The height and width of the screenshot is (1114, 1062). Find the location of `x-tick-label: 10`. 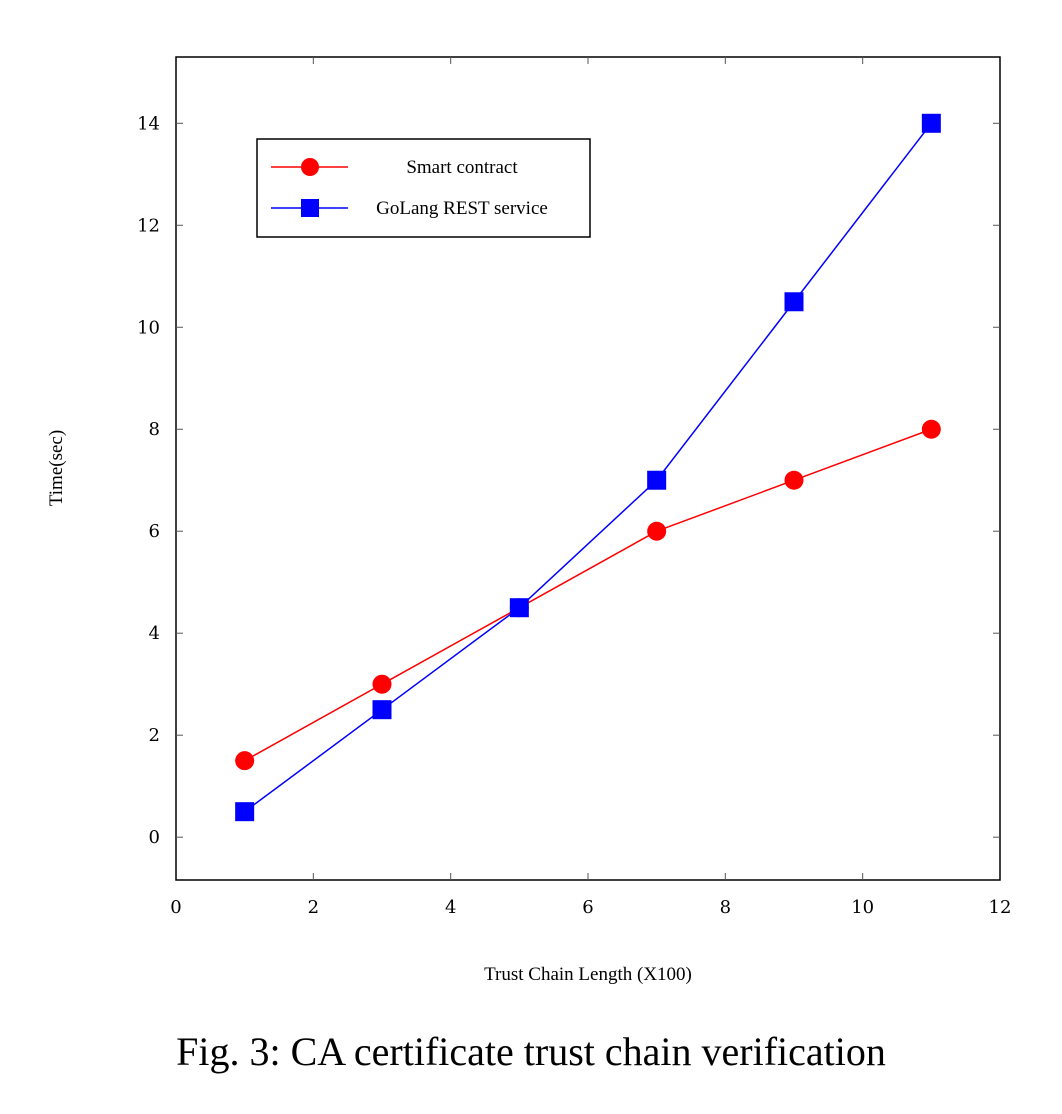

x-tick-label: 10 is located at coordinates (862, 907).